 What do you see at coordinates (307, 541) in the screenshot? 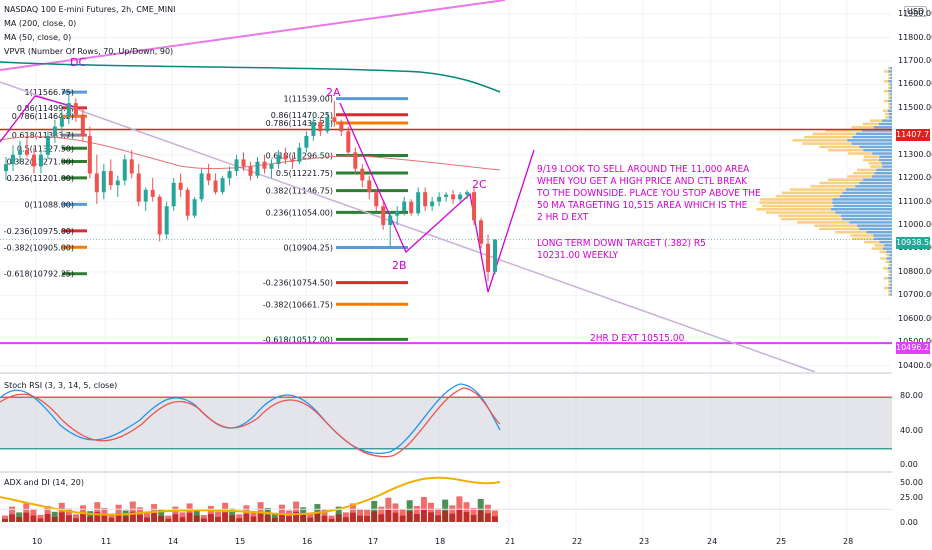
I see `time-tick: 16` at bounding box center [307, 541].